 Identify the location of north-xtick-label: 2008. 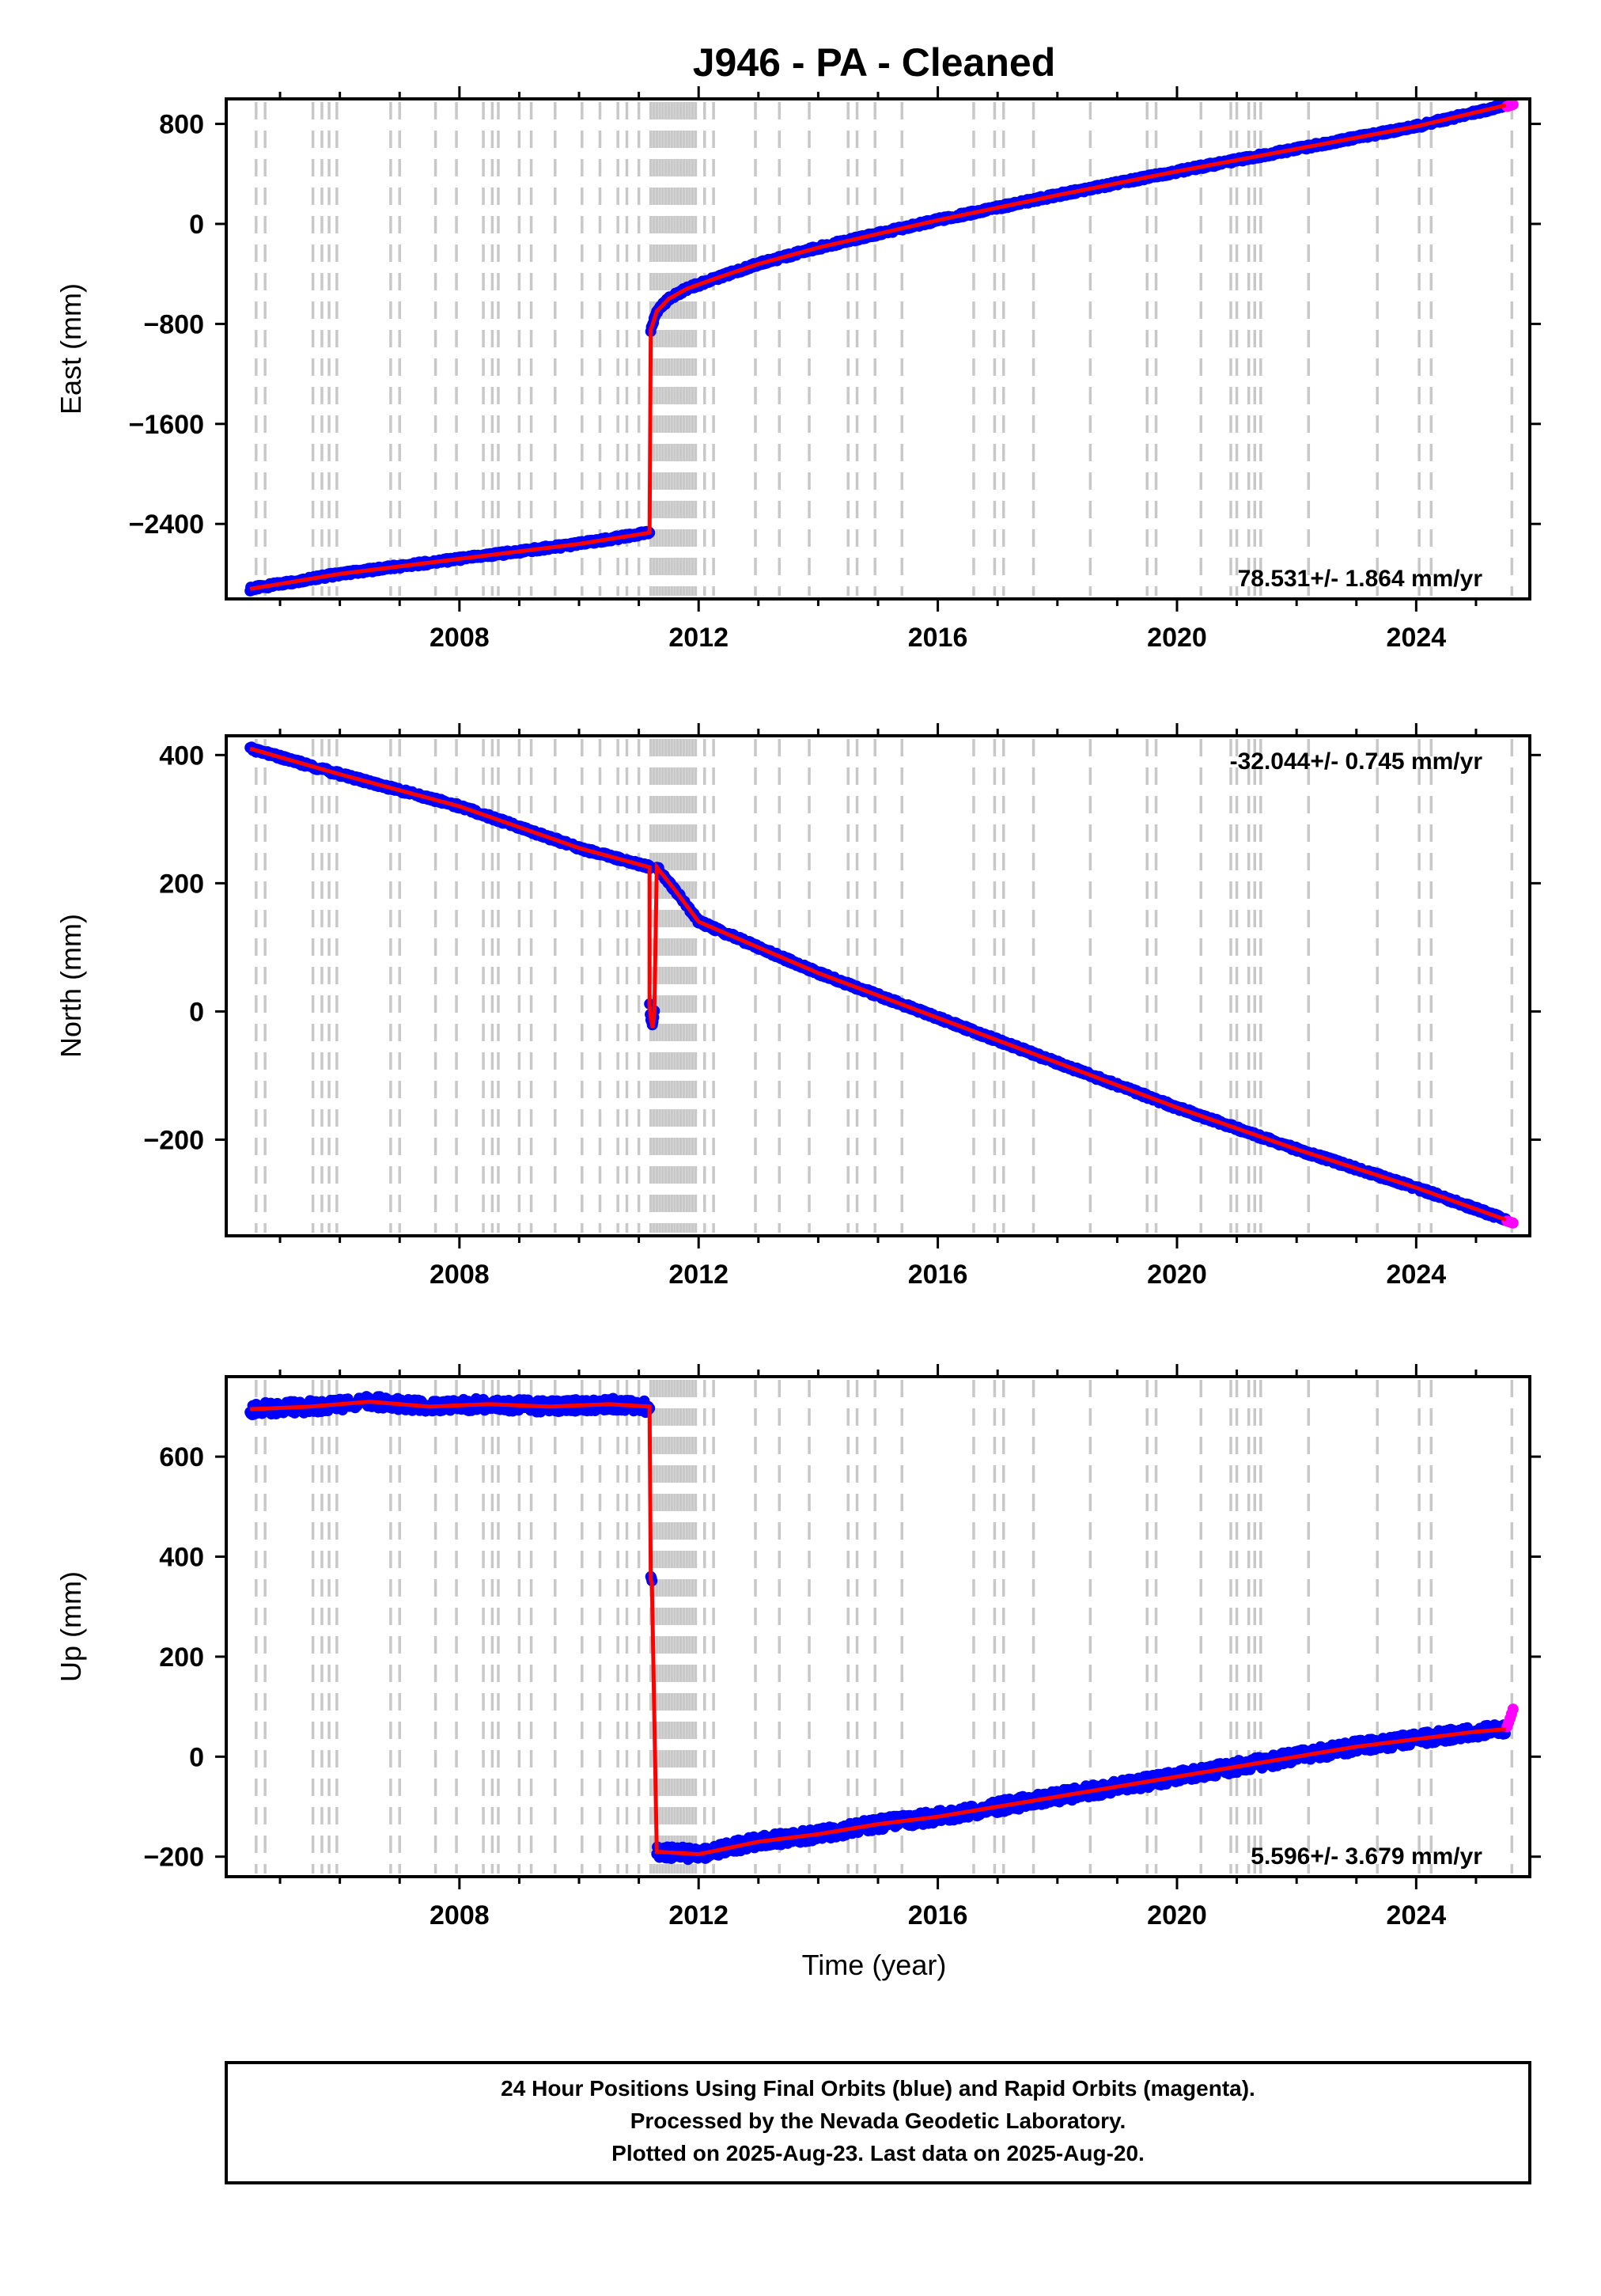
(460, 1275).